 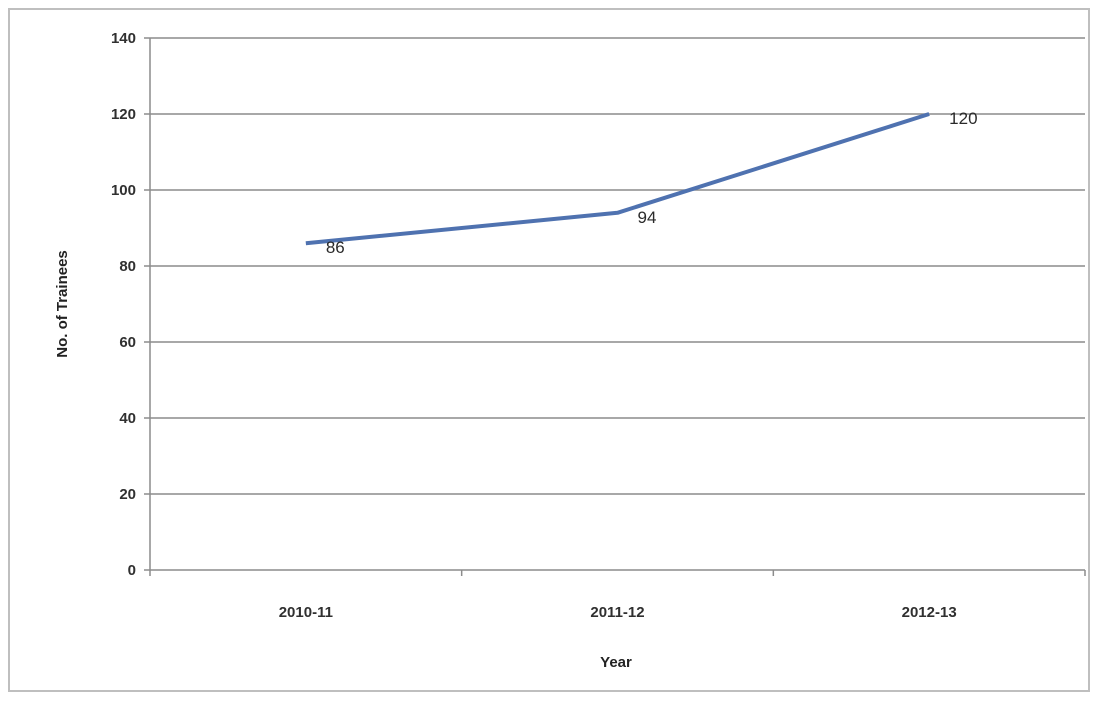 What do you see at coordinates (929, 612) in the screenshot?
I see `x-tick-label: 2012-13` at bounding box center [929, 612].